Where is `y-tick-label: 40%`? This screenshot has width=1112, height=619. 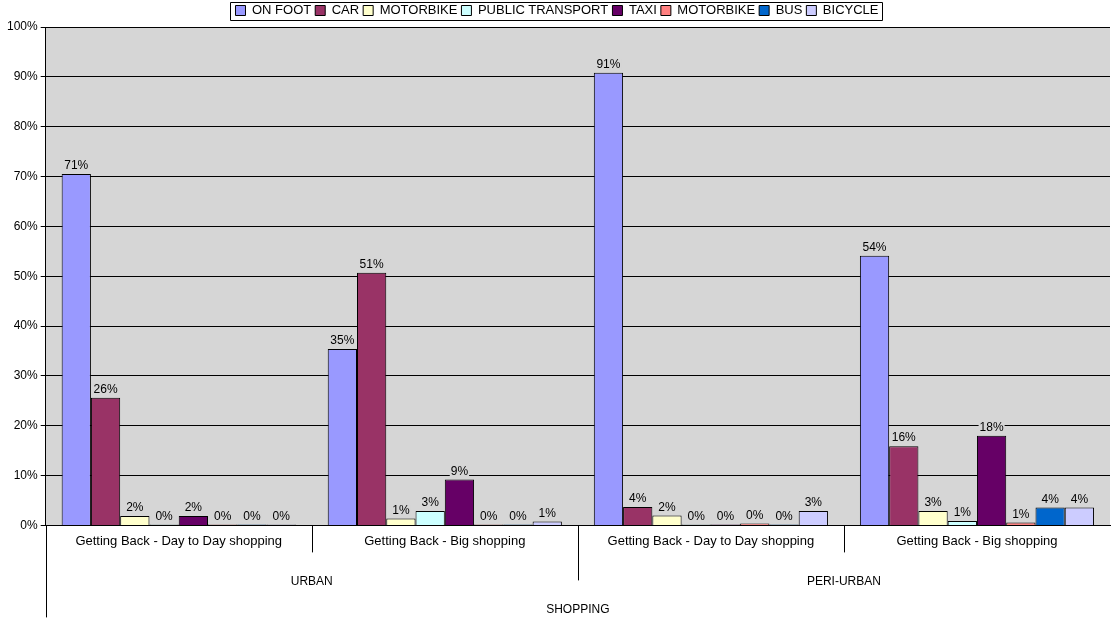 y-tick-label: 40% is located at coordinates (26, 325).